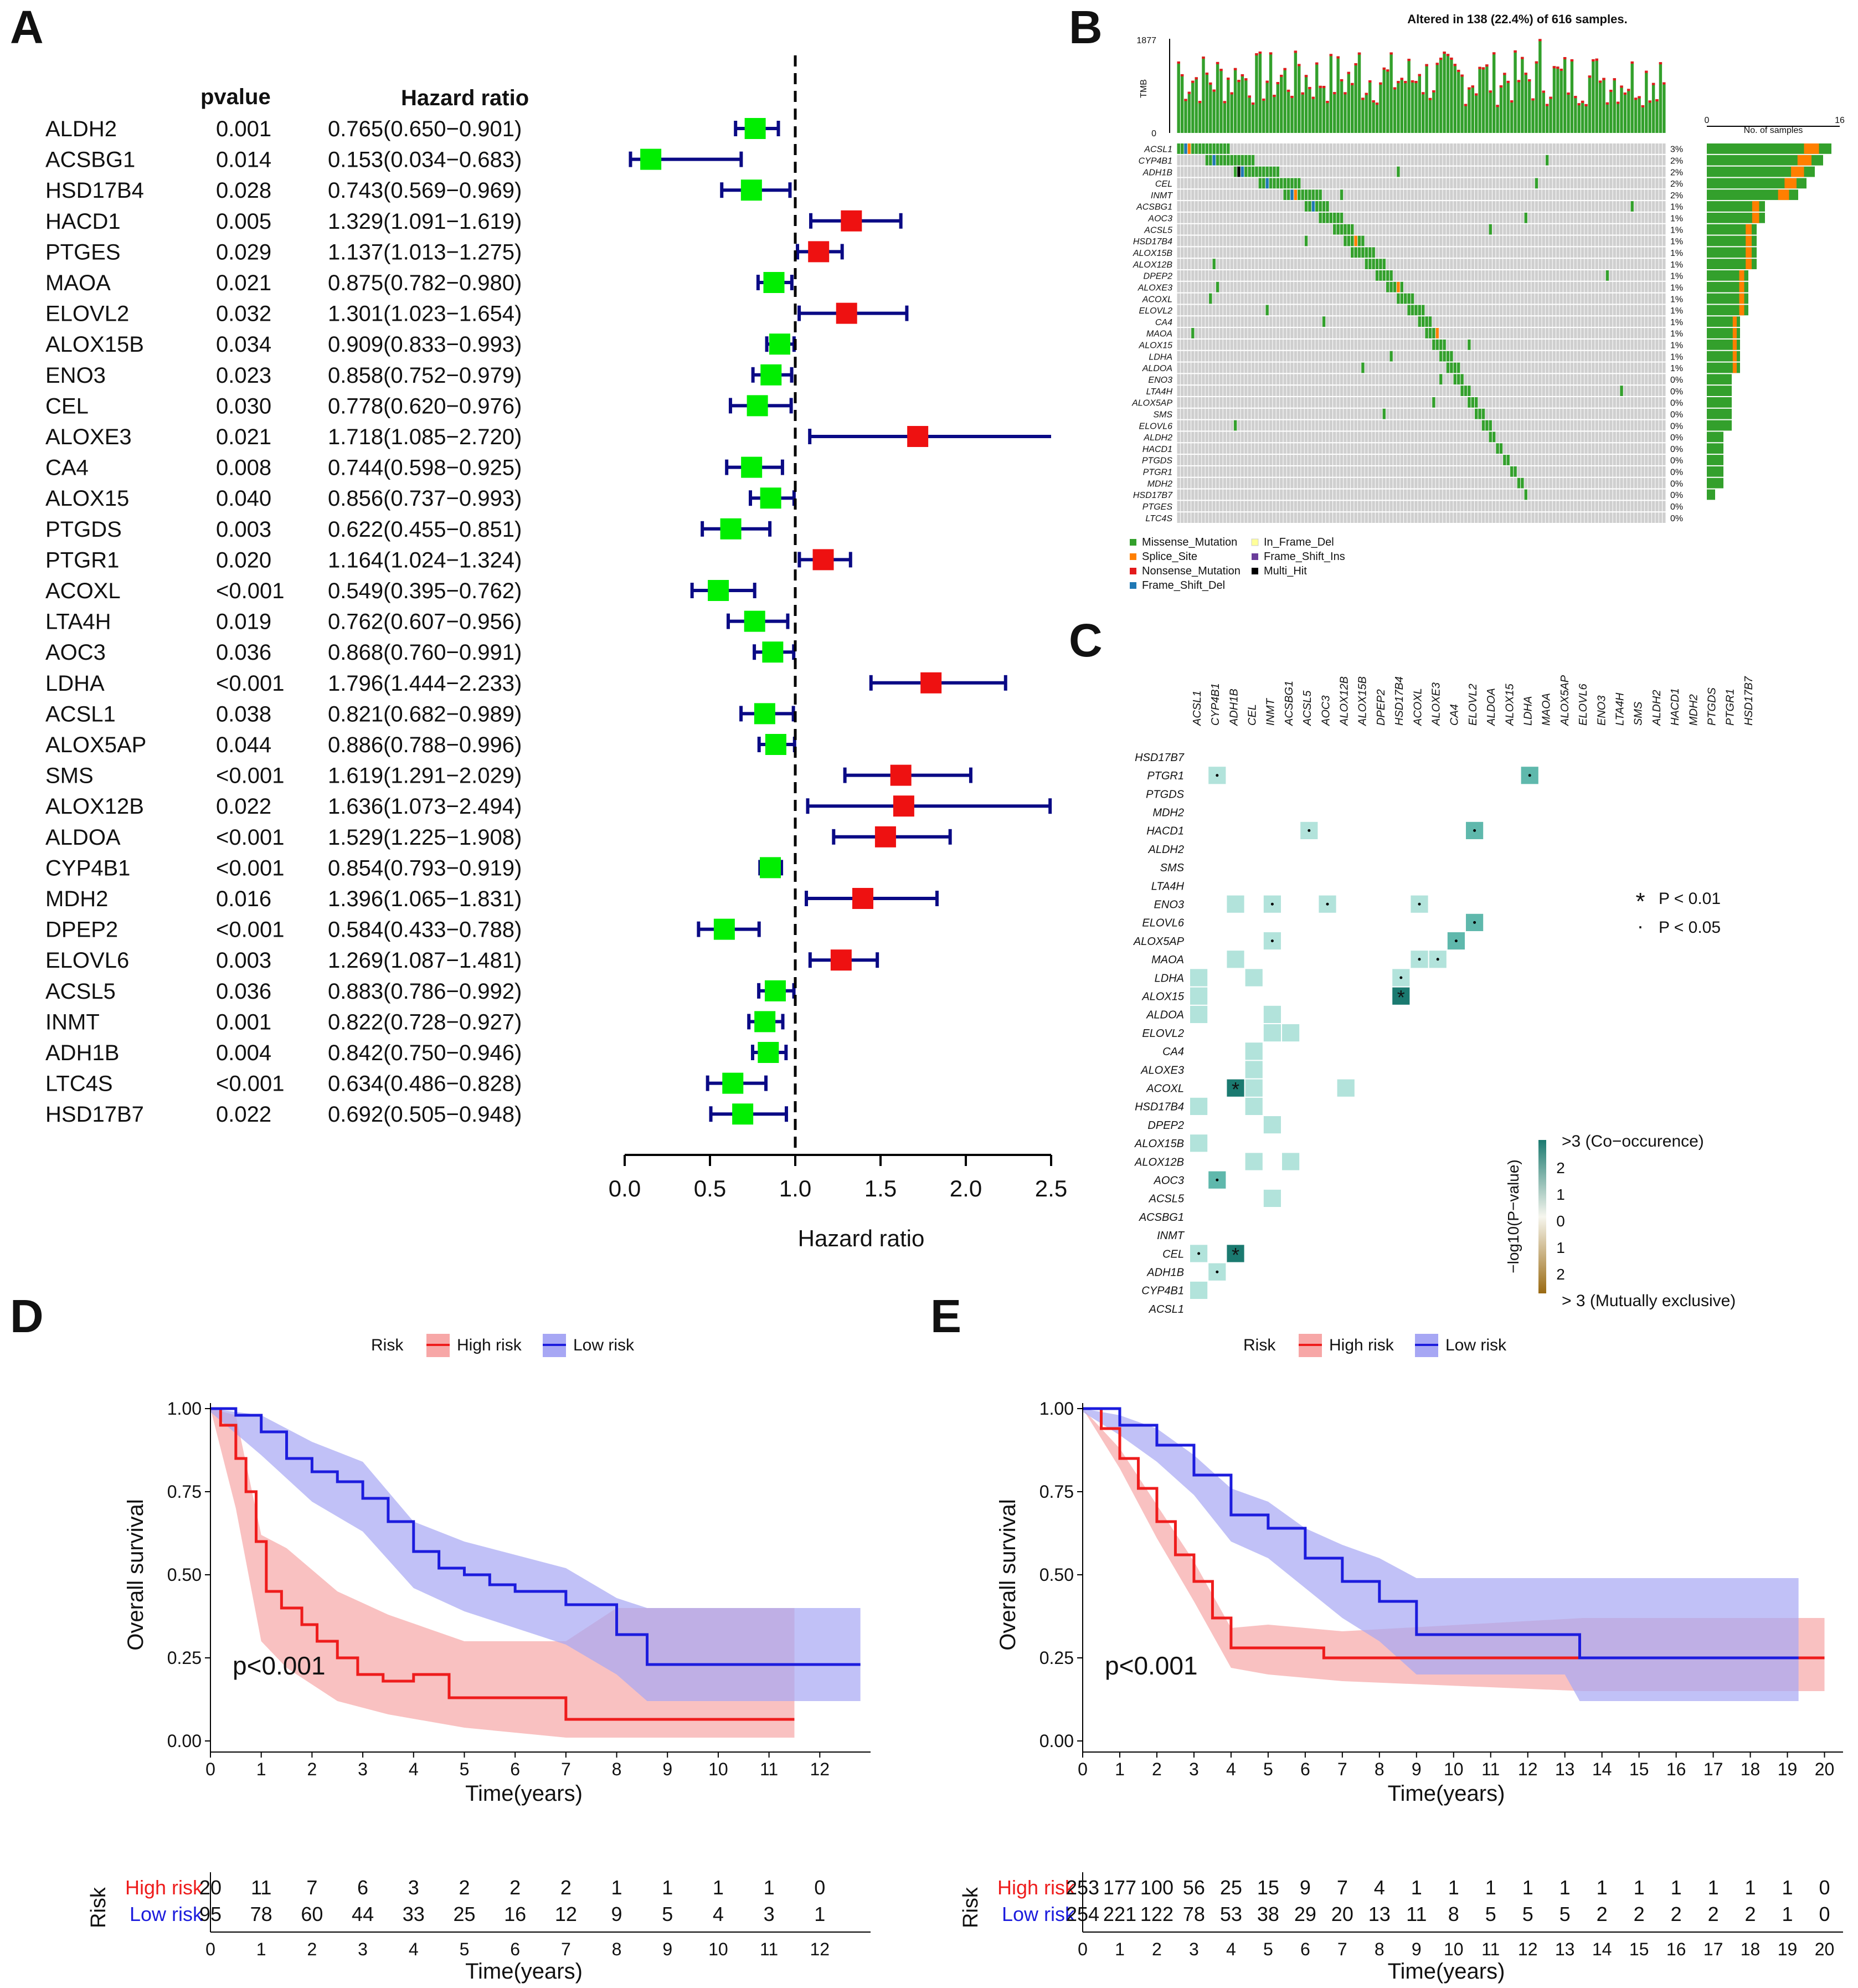 This screenshot has width=1858, height=1988. Describe the element at coordinates (755, 128) in the screenshot. I see `forest-hr-marker` at that location.